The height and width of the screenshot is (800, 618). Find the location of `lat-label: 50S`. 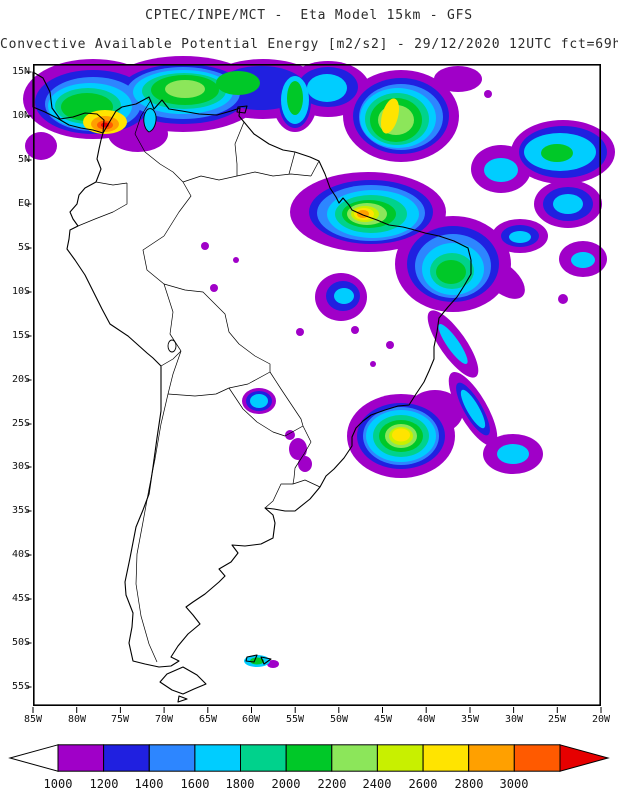

lat-label: 50S is located at coordinates (20, 642).